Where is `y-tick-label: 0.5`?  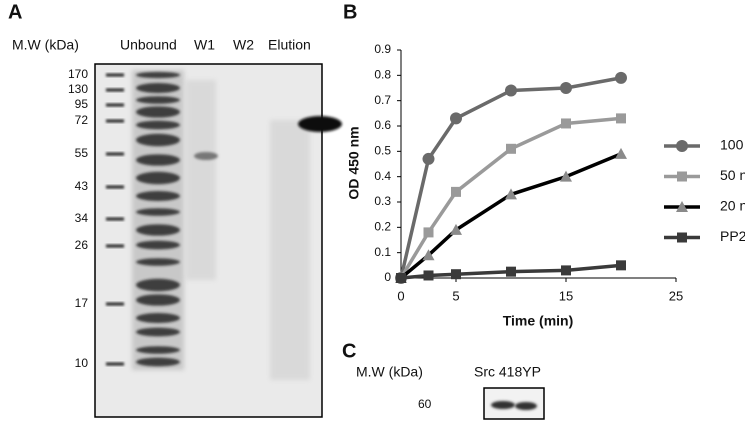
y-tick-label: 0.5 is located at coordinates (382, 151).